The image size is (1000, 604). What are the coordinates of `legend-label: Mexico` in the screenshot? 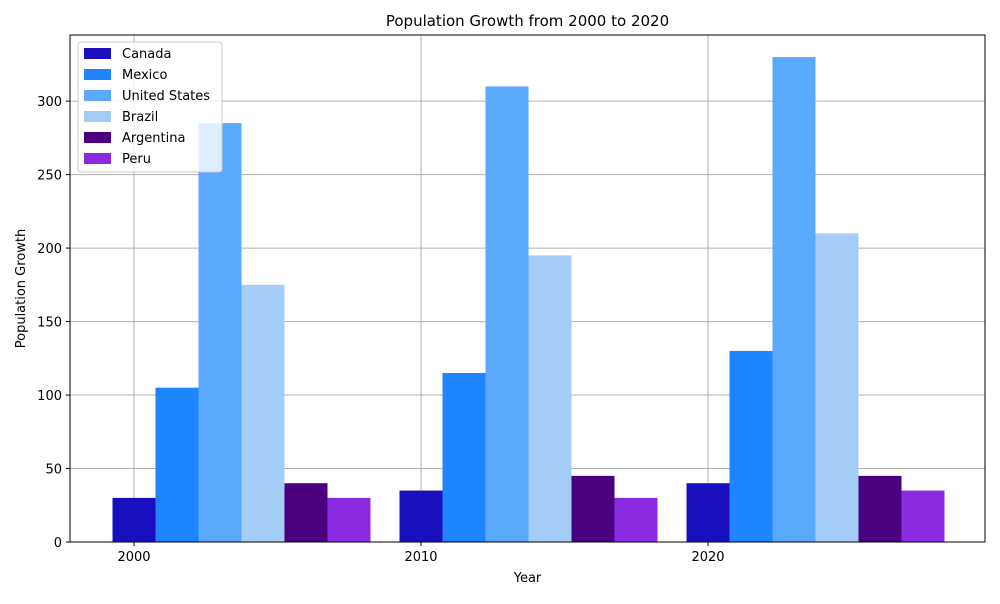 It's located at (144, 75).